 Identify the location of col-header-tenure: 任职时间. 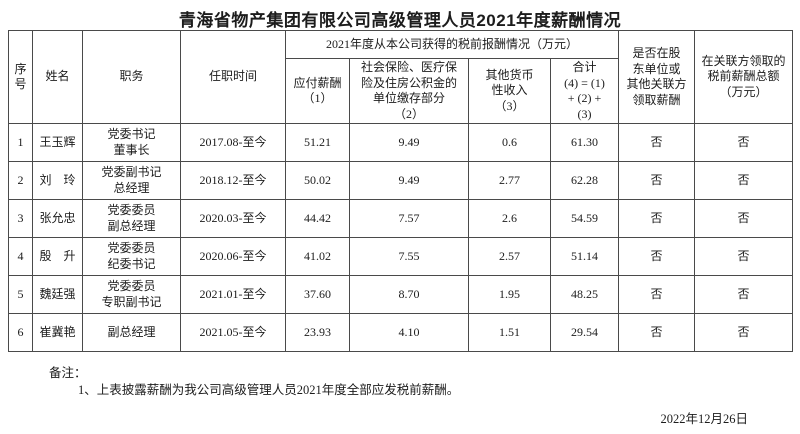
(233, 77).